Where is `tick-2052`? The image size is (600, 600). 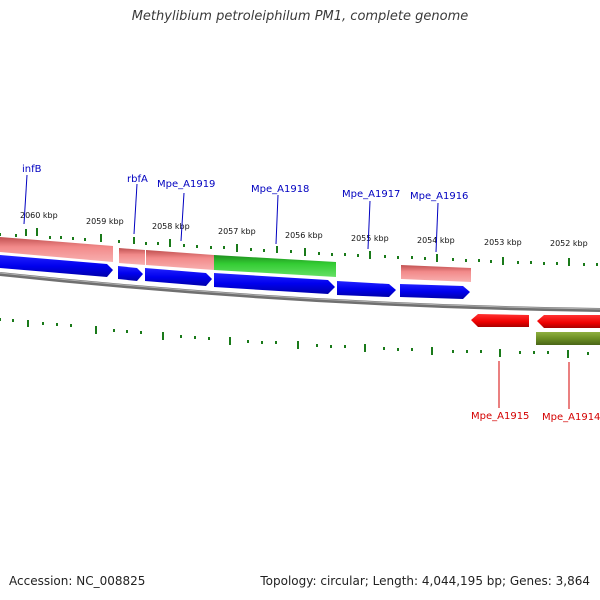
tick-2052 is located at coordinates (569, 262).